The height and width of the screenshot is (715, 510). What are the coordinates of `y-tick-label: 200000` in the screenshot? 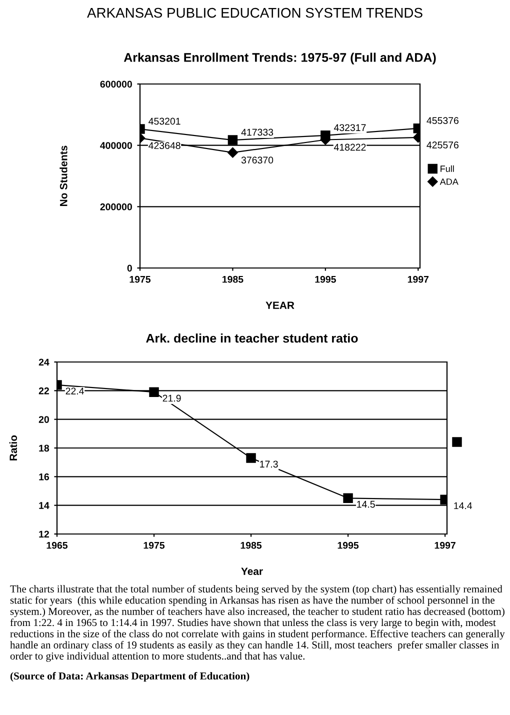 It's located at (116, 206).